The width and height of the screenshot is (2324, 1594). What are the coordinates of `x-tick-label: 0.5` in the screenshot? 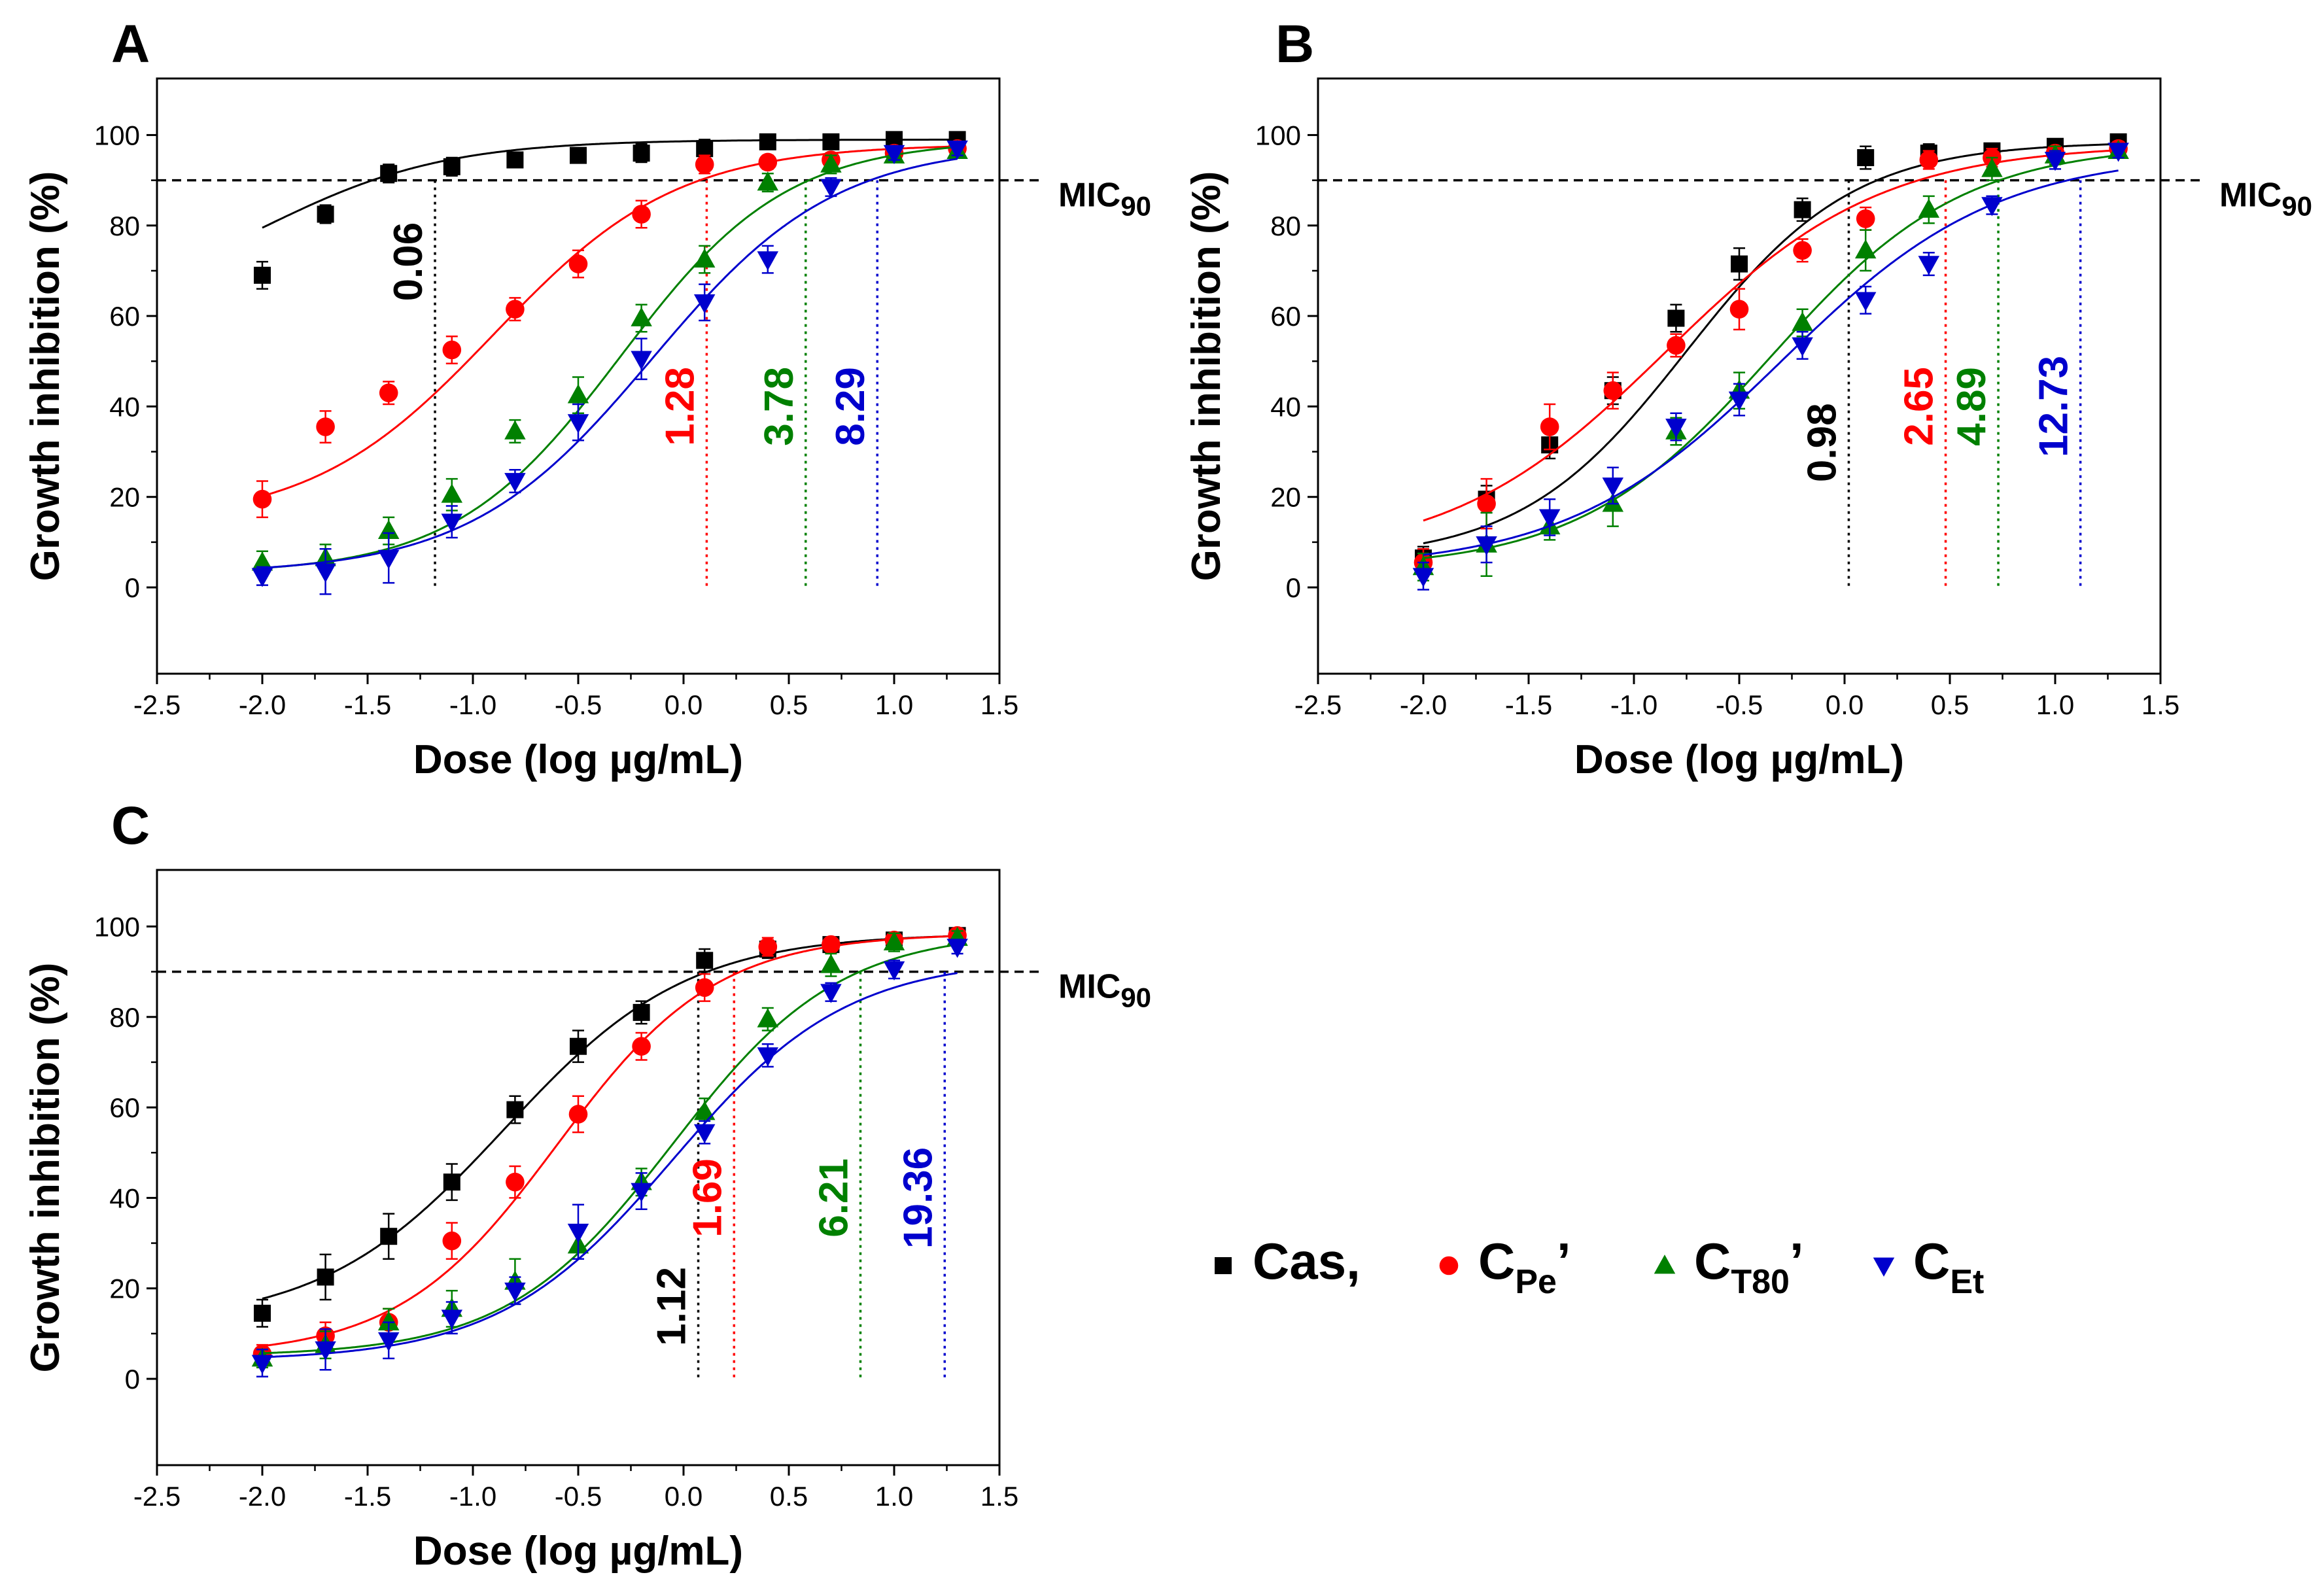 It's located at (1950, 704).